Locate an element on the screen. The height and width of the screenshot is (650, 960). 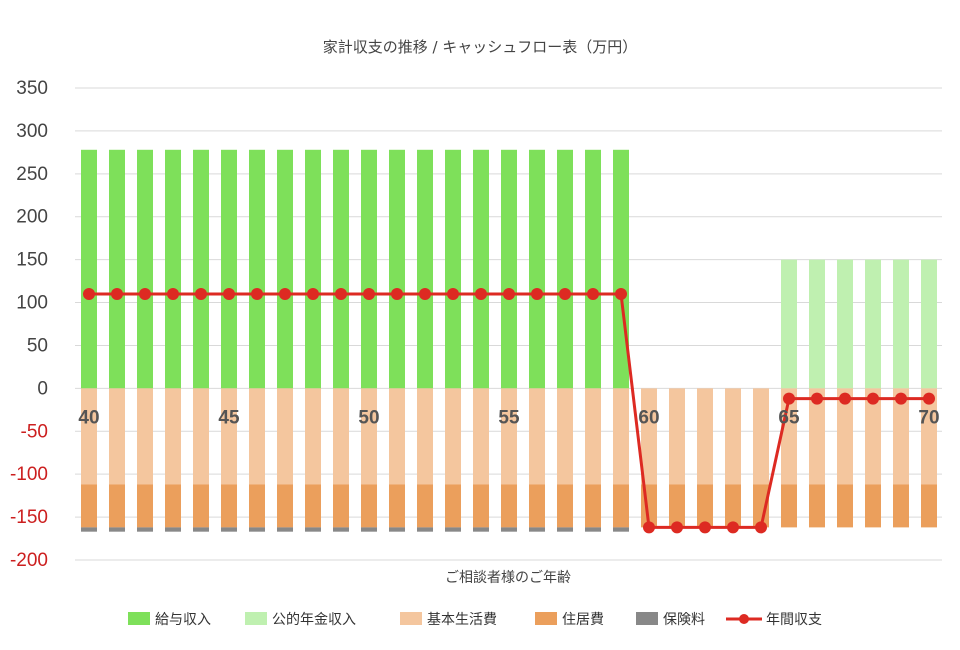
y-tick-label: -100 is located at coordinates (29, 474).